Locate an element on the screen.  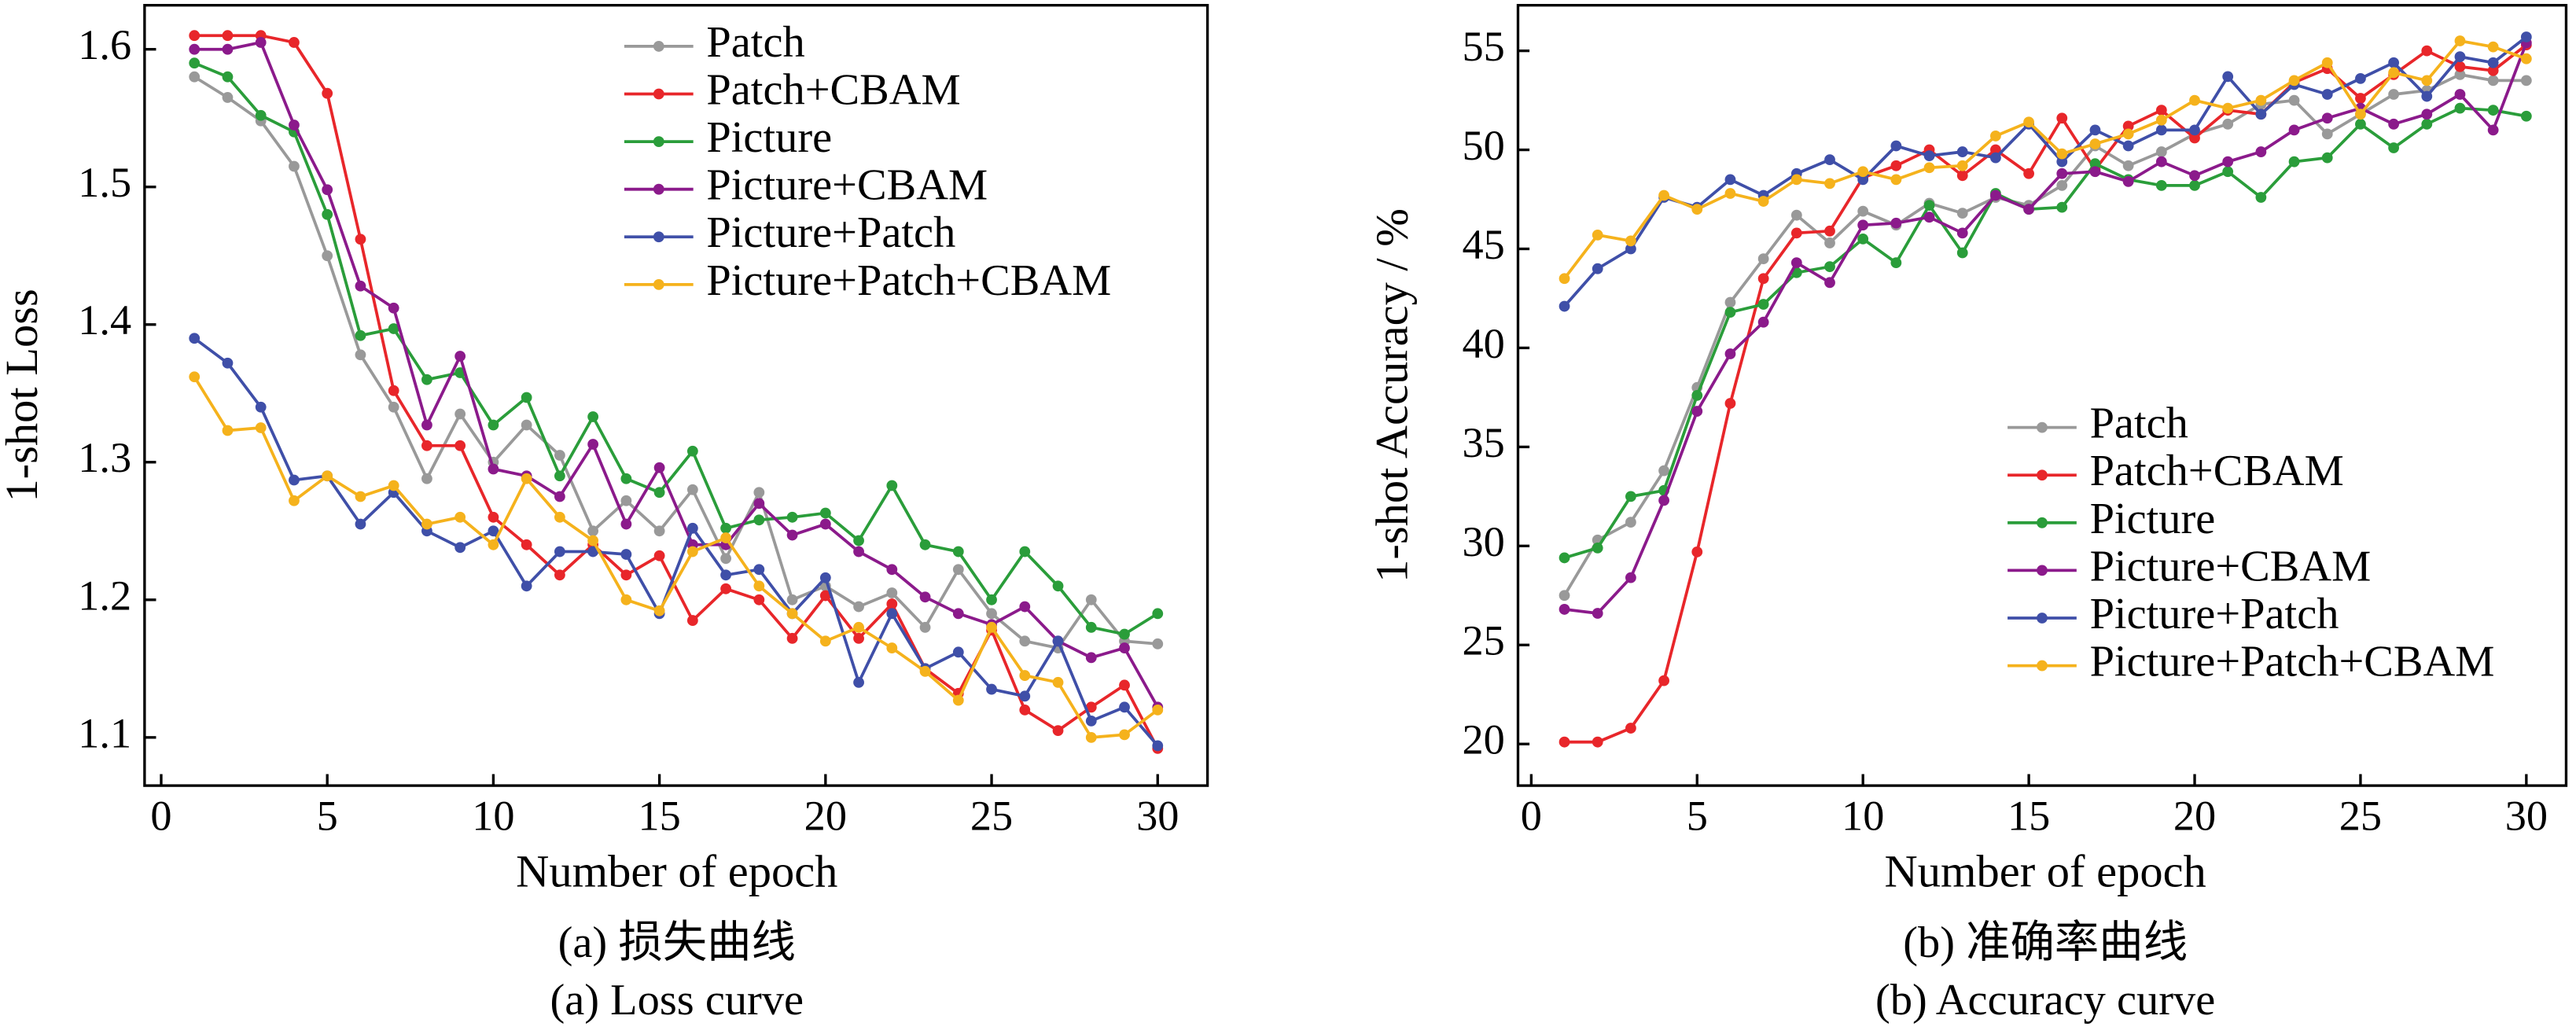
caption: (a) 损失曲线 is located at coordinates (677, 942).